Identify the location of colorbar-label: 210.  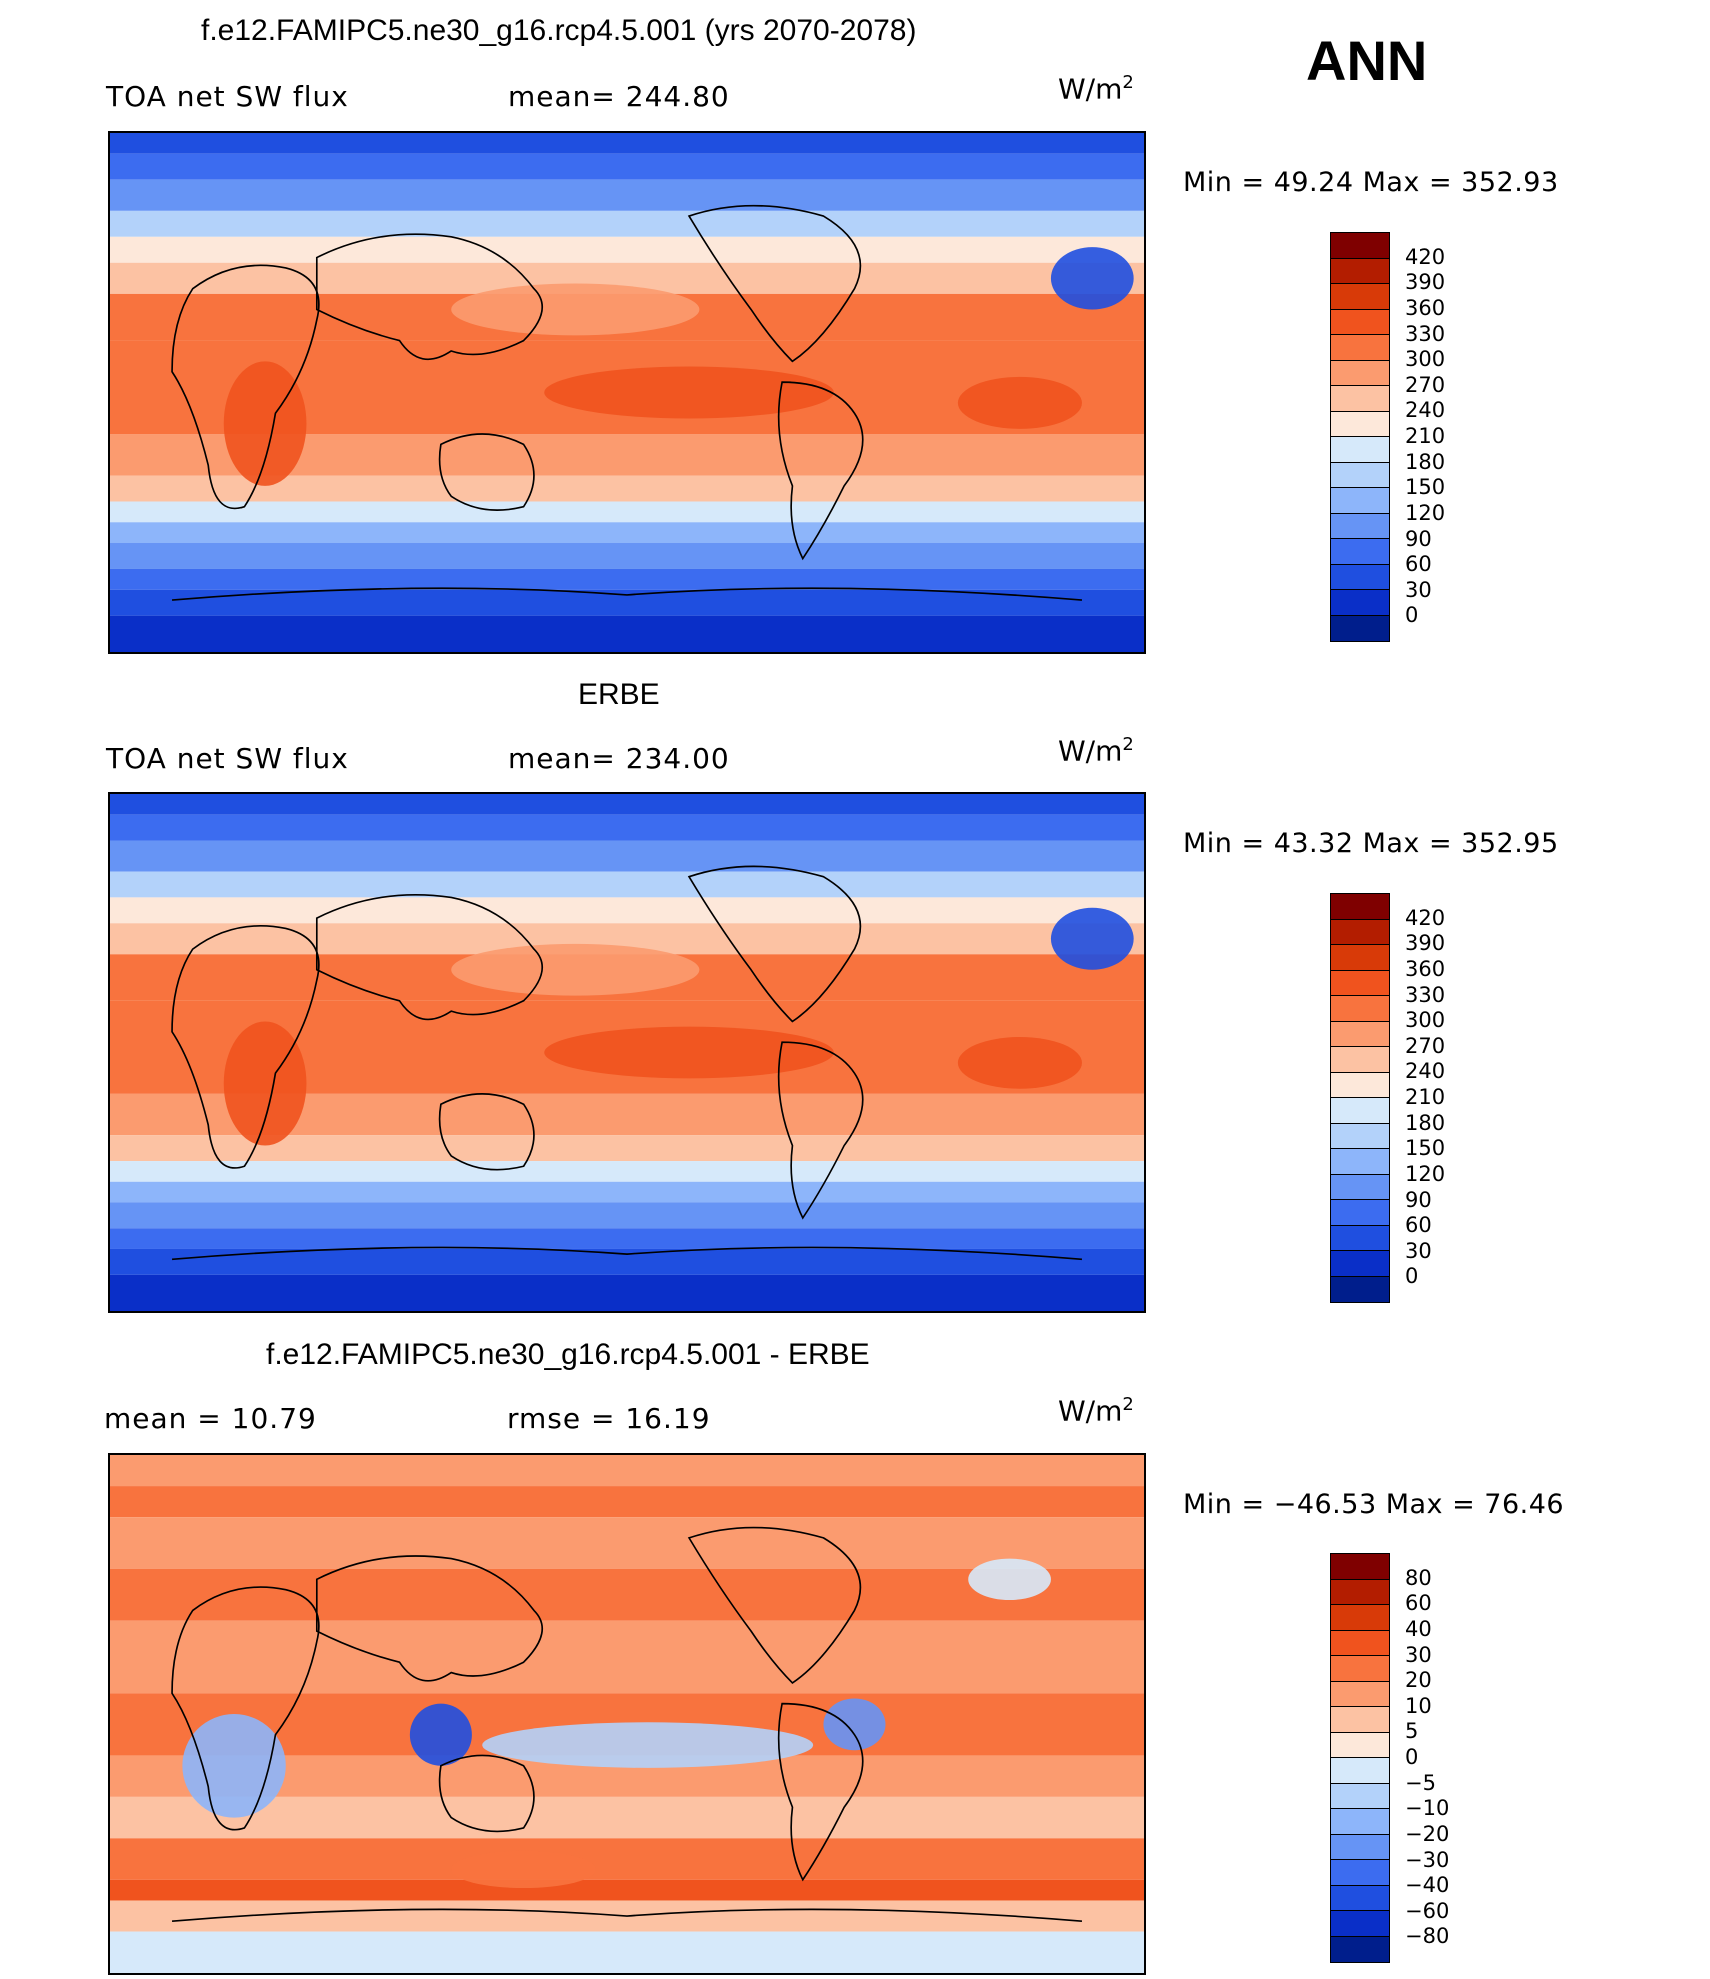
(1425, 1097).